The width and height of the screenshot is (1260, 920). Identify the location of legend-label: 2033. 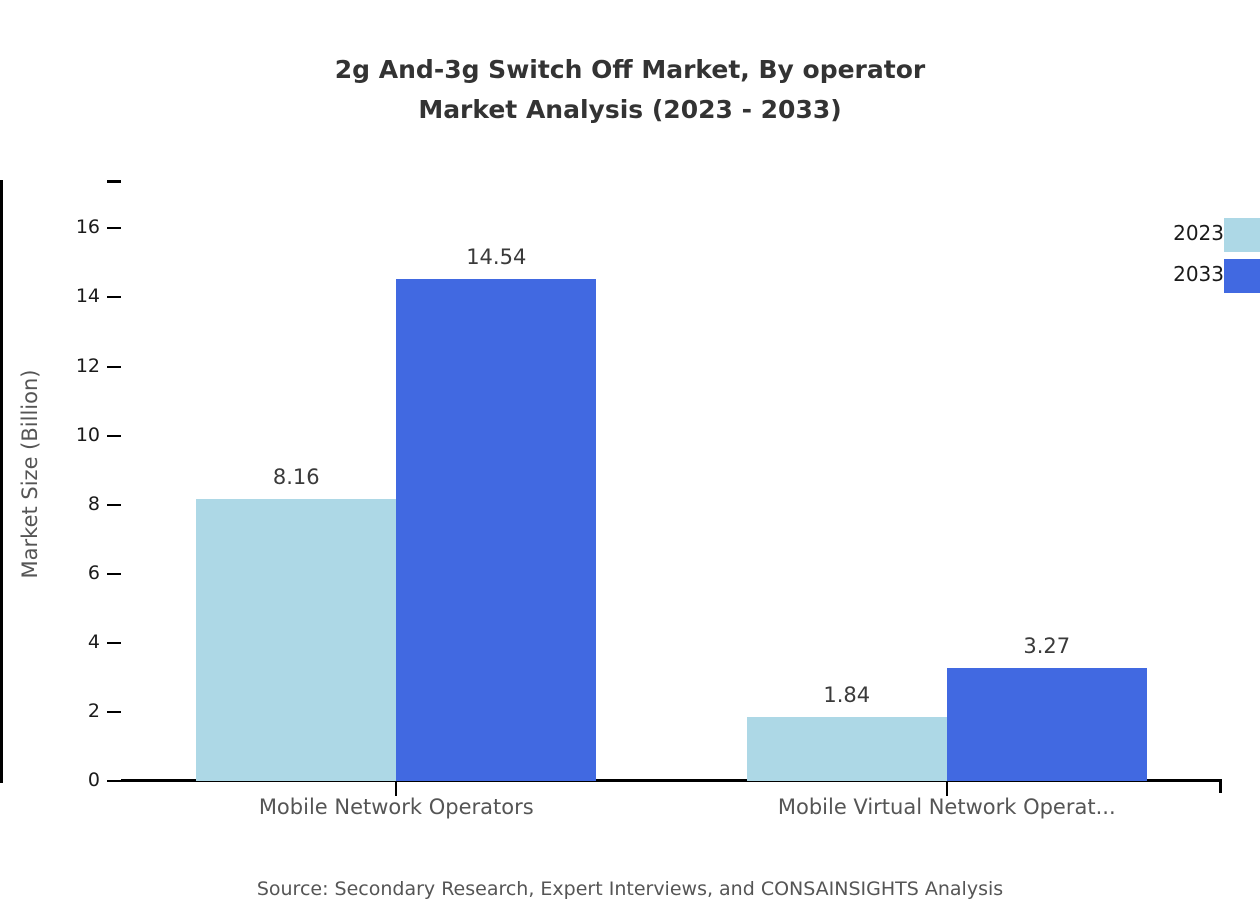
(1198, 274).